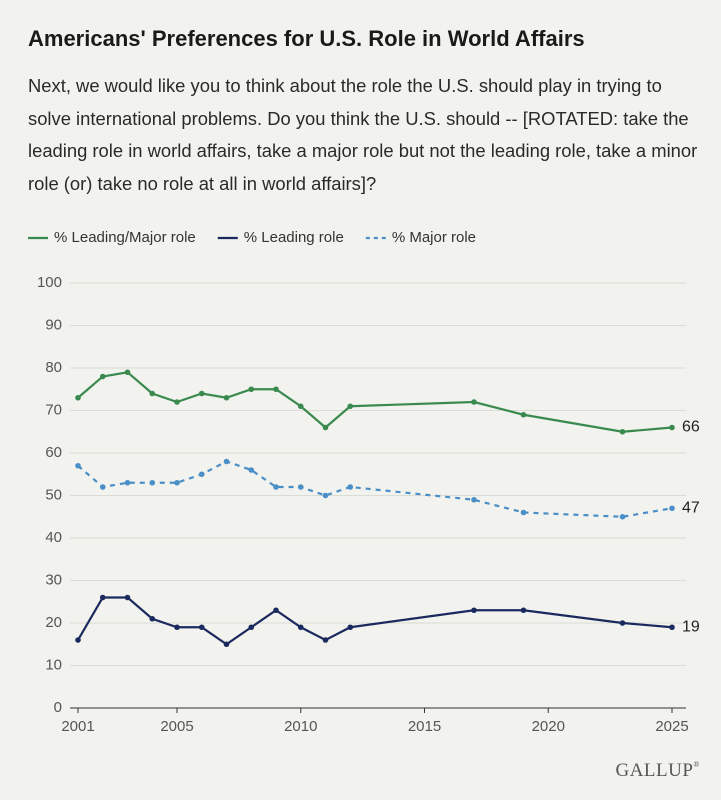  Describe the element at coordinates (125, 237) in the screenshot. I see `legend-label: % Leading/Major role` at that location.